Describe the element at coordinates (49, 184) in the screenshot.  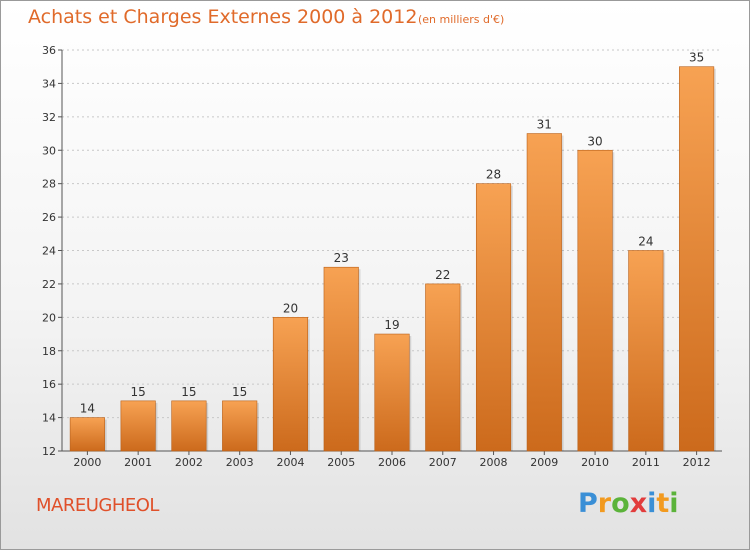
I see `y-tick-label: 28` at that location.